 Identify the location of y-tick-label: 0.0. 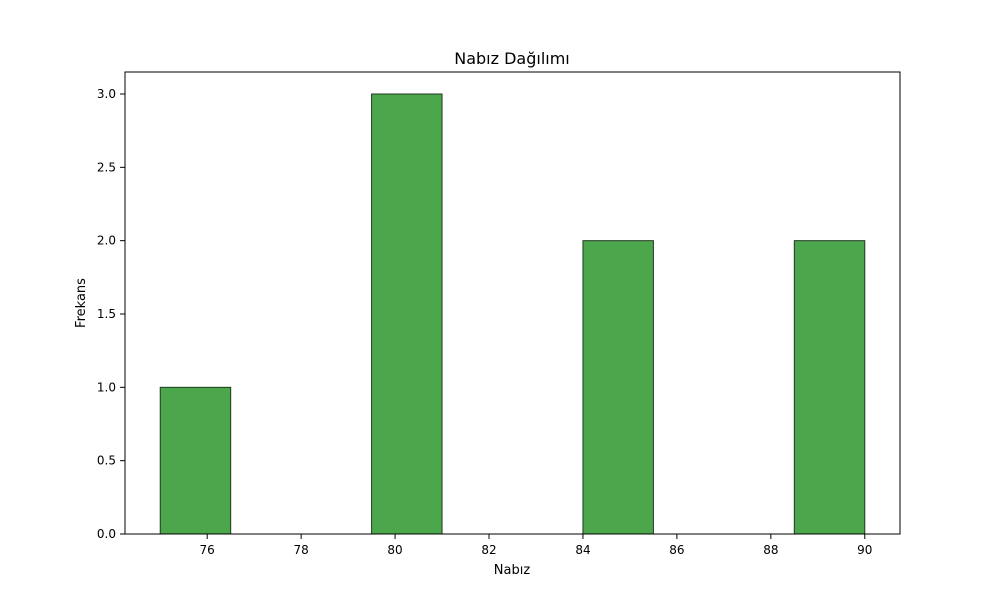
(106, 534).